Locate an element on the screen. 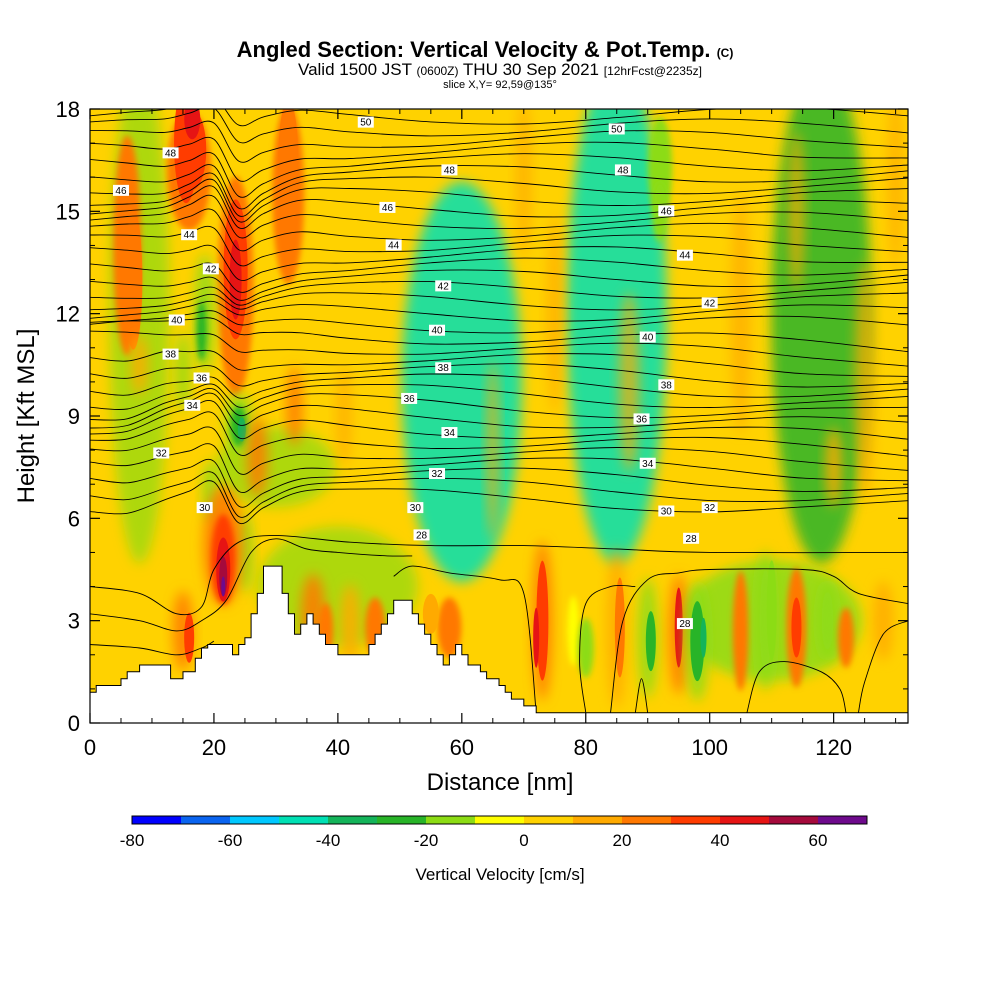 The width and height of the screenshot is (1000, 1000). colorbar-tick-label: 60 is located at coordinates (818, 840).